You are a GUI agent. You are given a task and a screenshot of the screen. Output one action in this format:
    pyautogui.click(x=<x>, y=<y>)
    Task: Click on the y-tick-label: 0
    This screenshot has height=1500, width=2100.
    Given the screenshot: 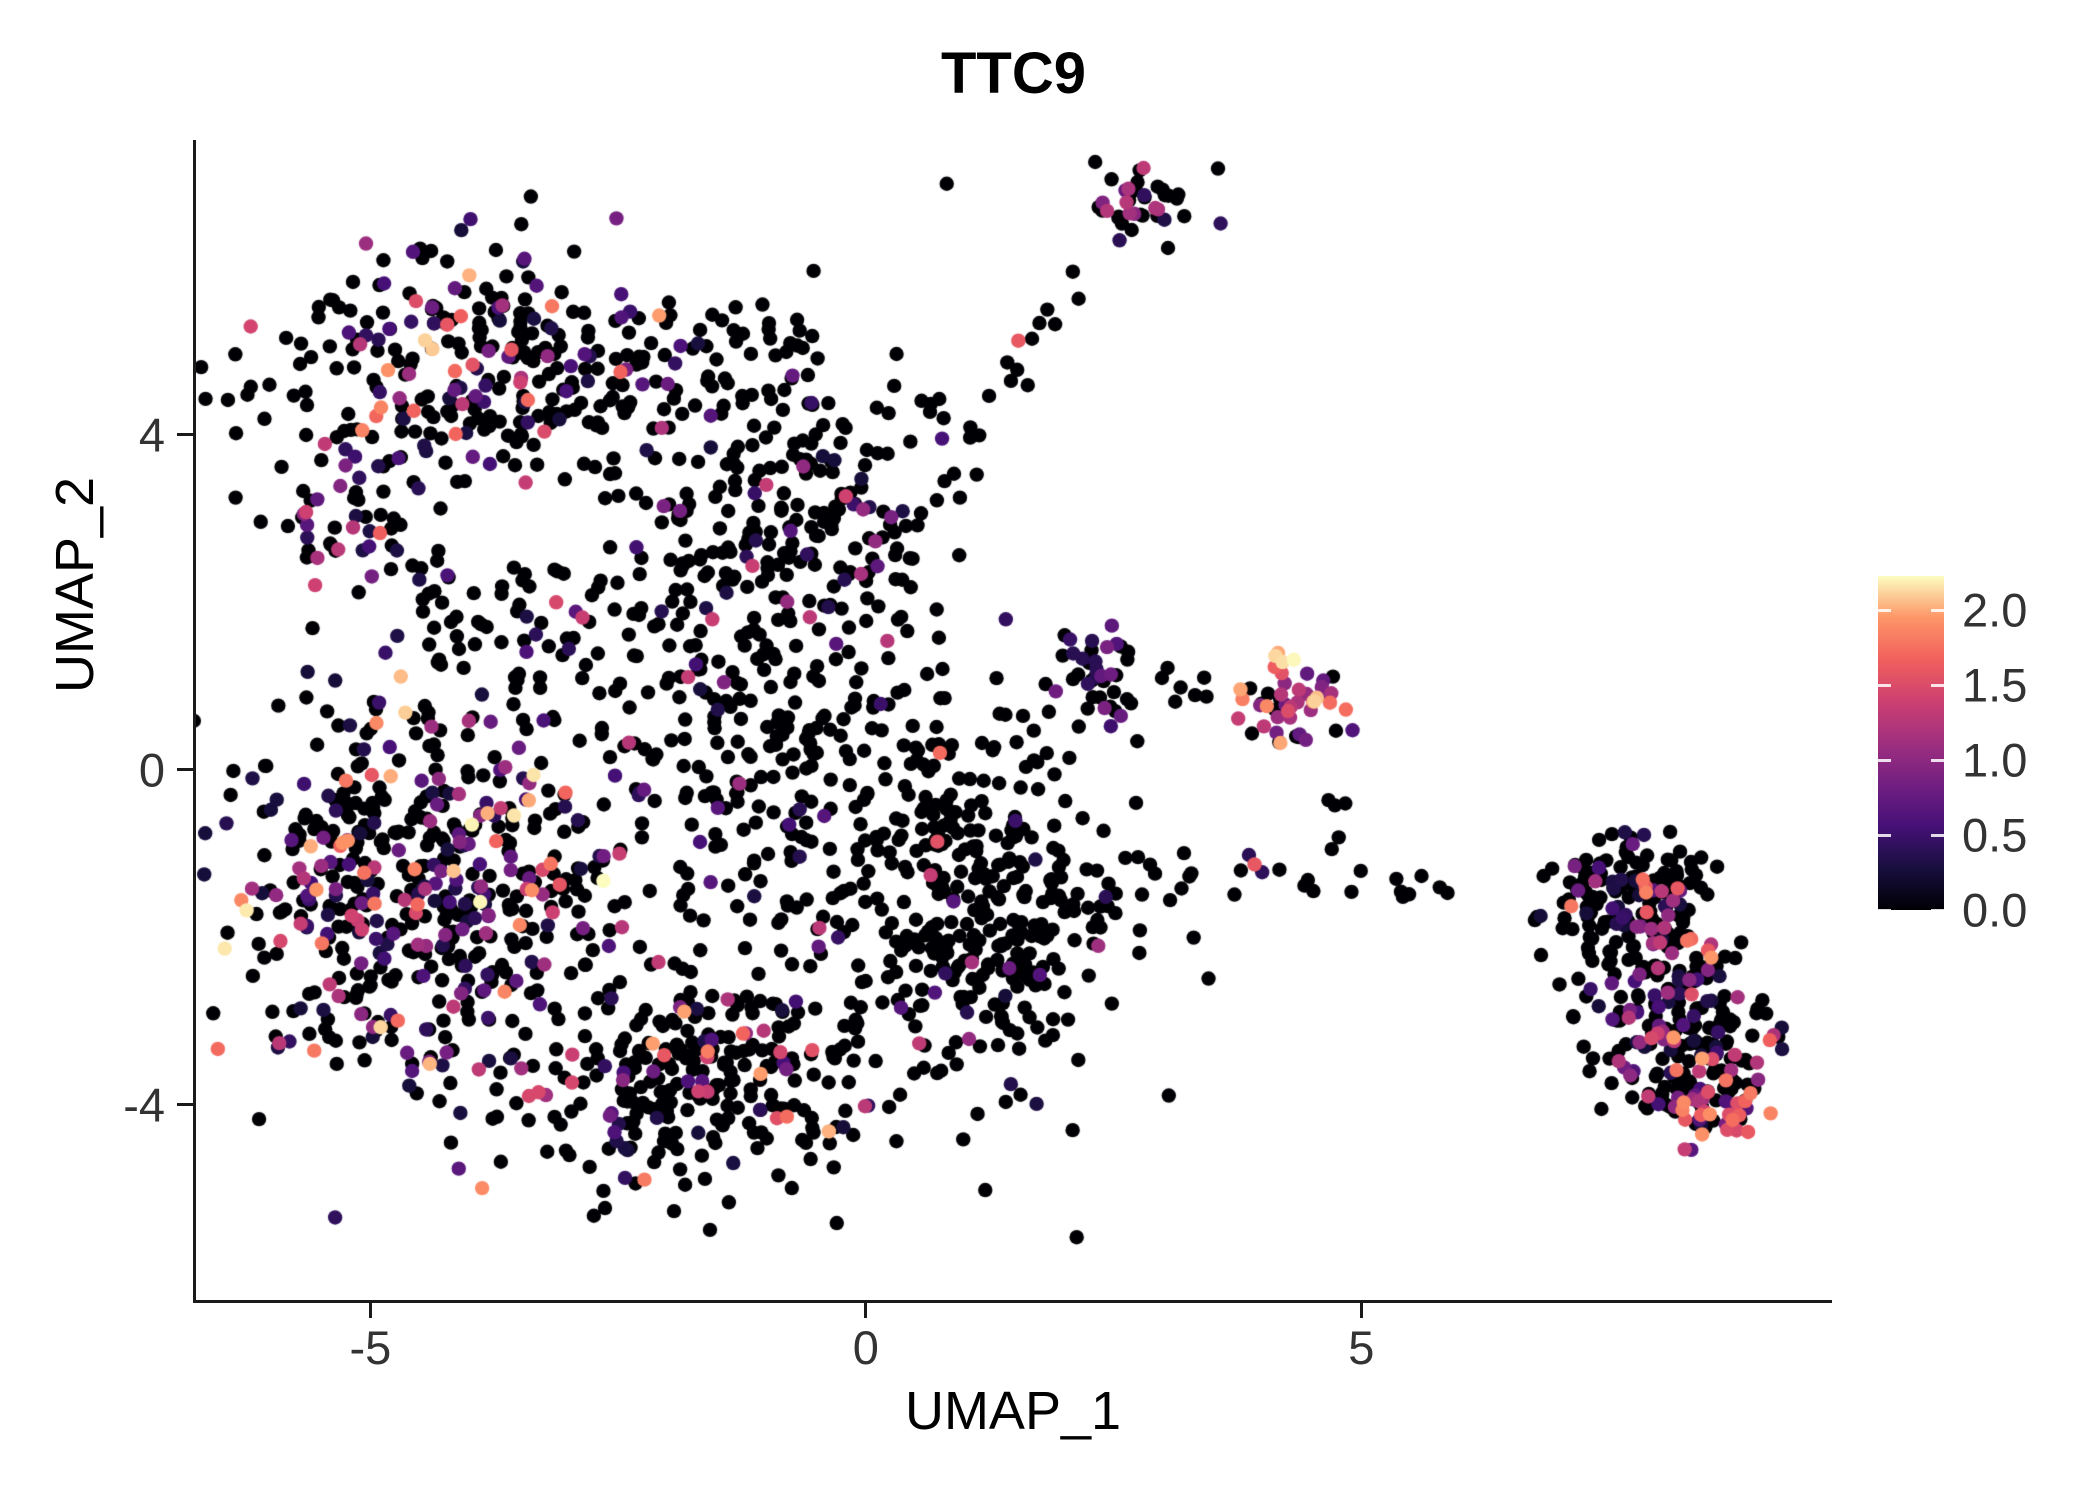 What is the action you would take?
    pyautogui.click(x=151, y=770)
    